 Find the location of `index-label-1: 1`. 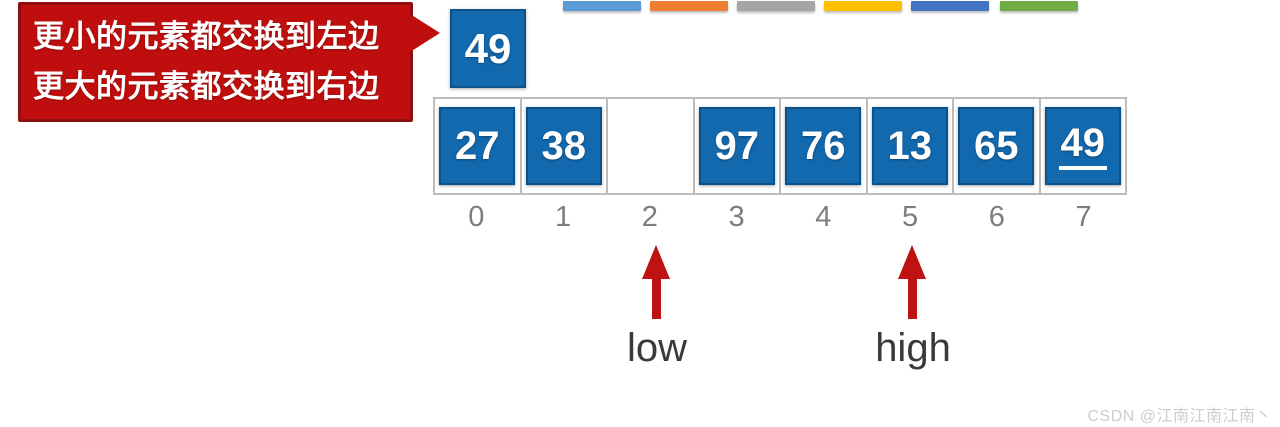

index-label-1: 1 is located at coordinates (563, 217).